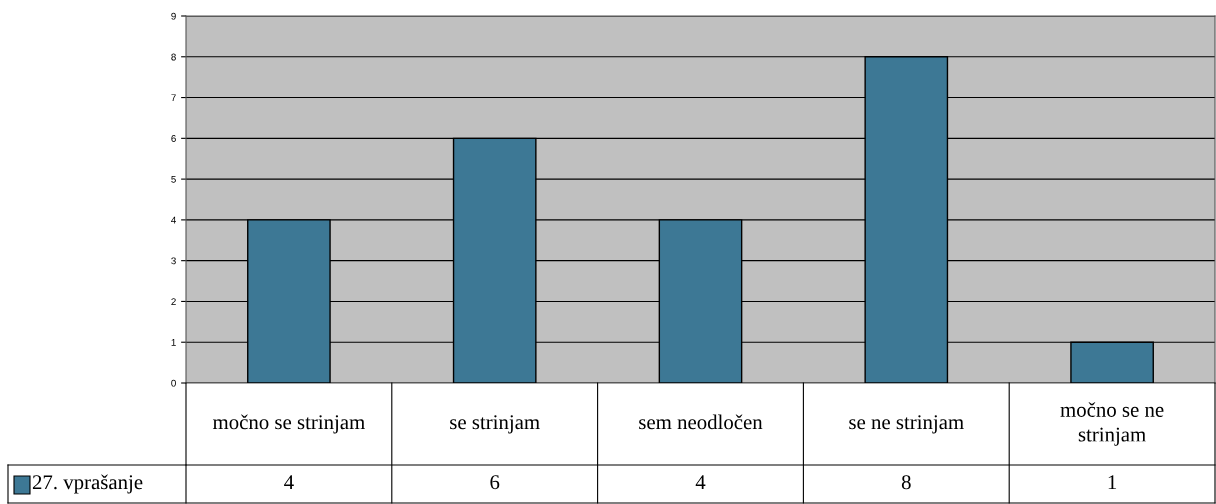 Image resolution: width=1216 pixels, height=504 pixels. What do you see at coordinates (701, 422) in the screenshot?
I see `x-tick-label: sem neodločen` at bounding box center [701, 422].